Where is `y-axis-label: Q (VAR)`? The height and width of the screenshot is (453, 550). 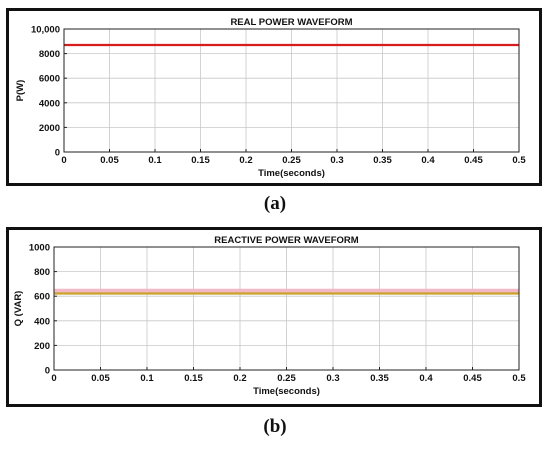
y-axis-label: Q (VAR) is located at coordinates (18, 309).